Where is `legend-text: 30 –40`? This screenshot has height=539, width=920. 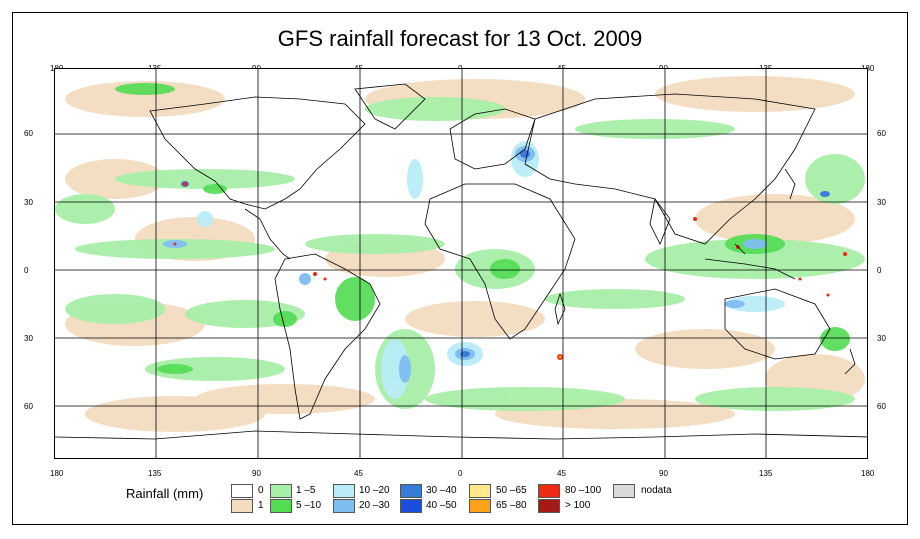
legend-text: 30 –40 is located at coordinates (441, 490).